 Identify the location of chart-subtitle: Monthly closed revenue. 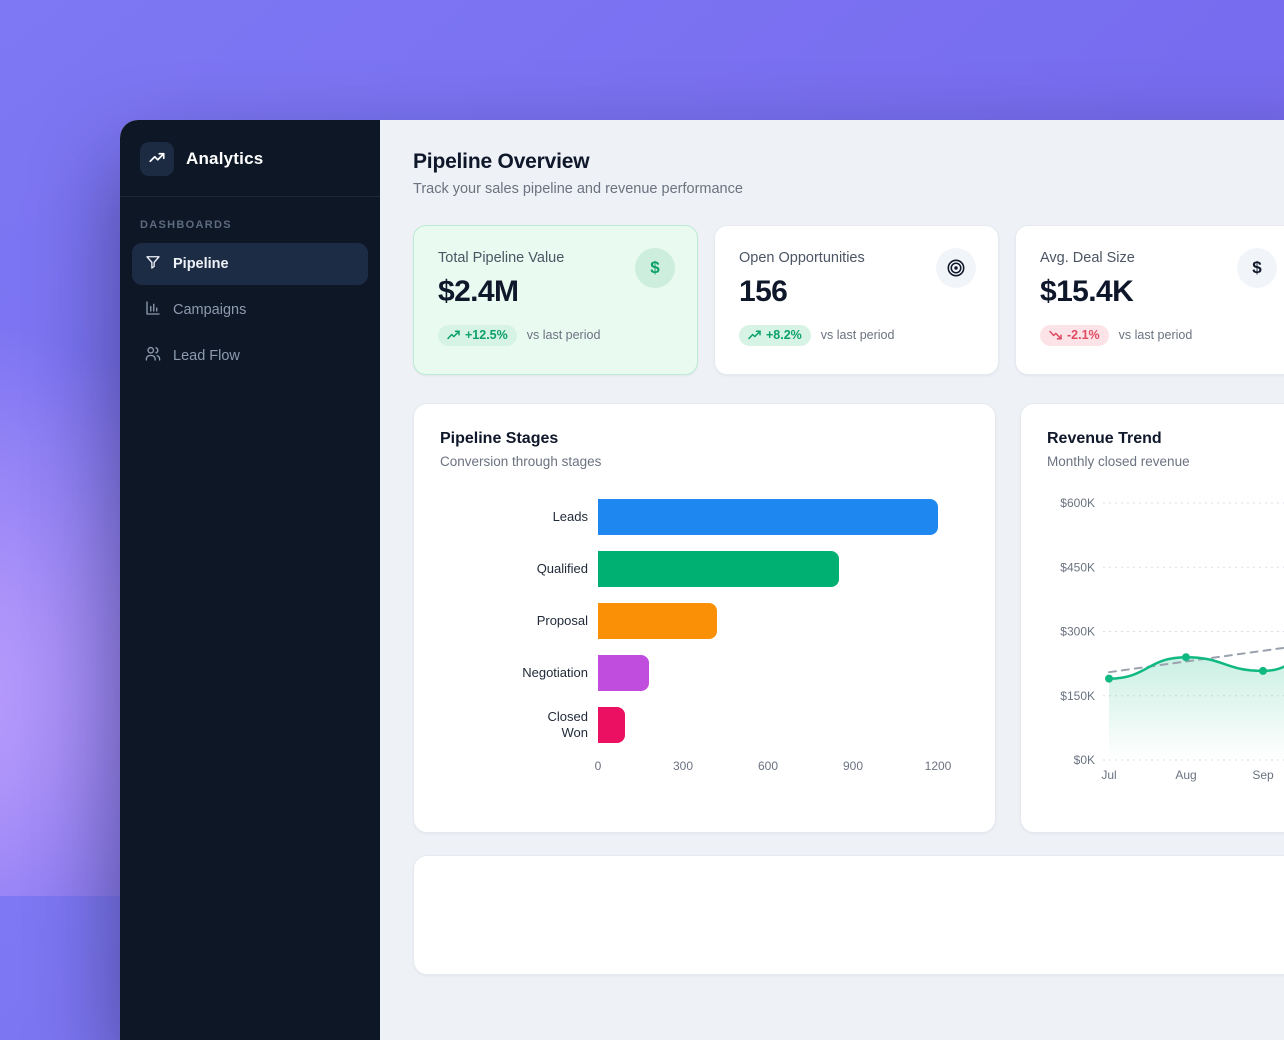
(1118, 461).